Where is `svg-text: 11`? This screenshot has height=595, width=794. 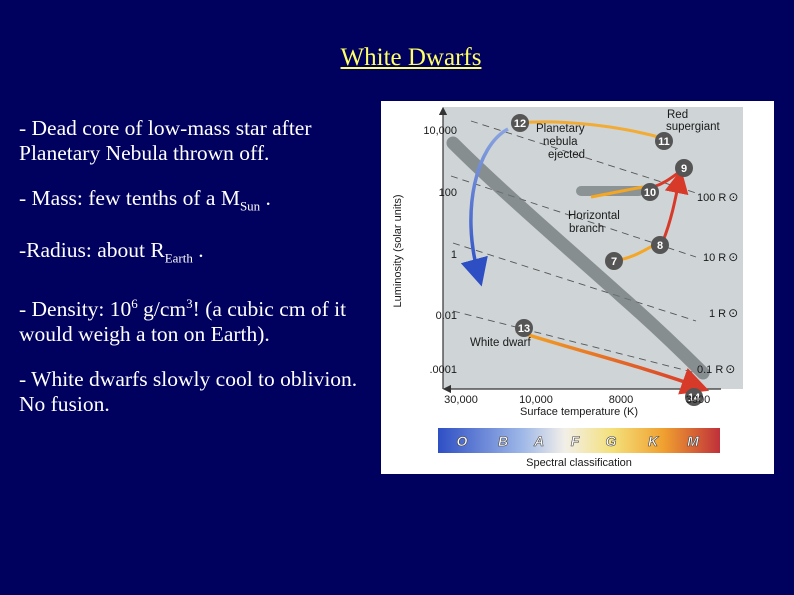 svg-text: 11 is located at coordinates (664, 142).